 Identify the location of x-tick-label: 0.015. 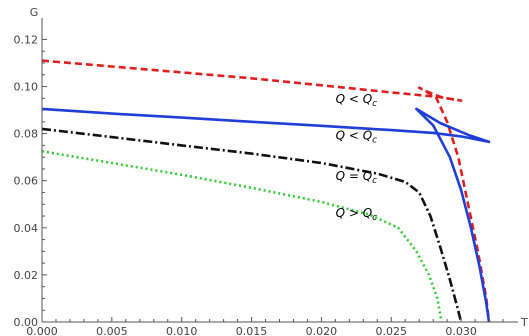
(252, 330).